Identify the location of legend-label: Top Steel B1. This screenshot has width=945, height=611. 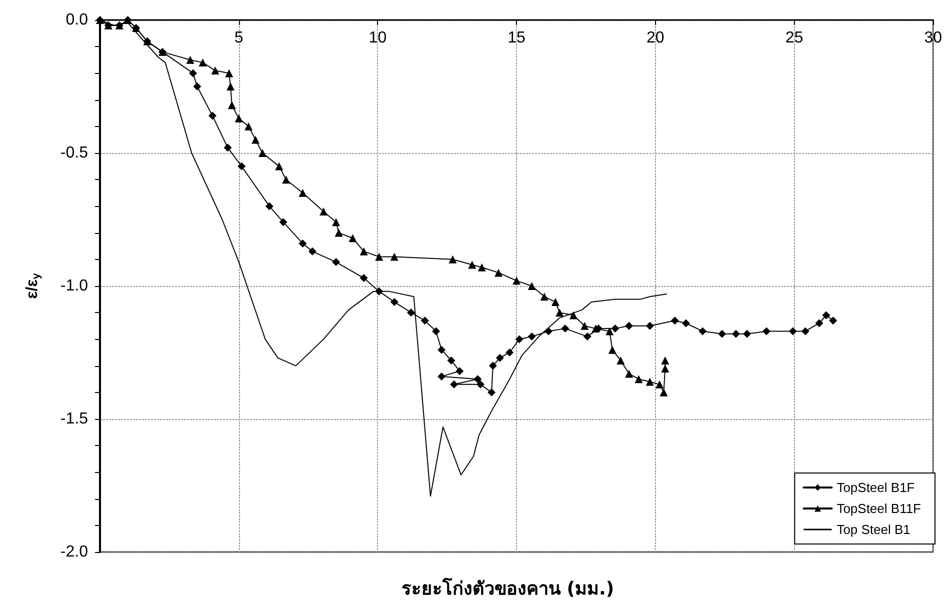
(873, 529).